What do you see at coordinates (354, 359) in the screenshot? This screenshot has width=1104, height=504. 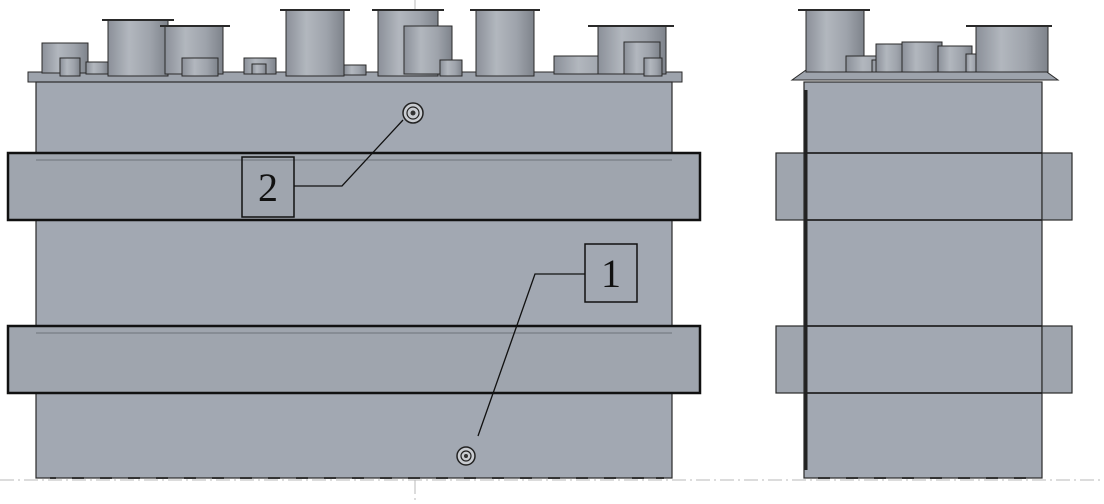 I see `front-lower-band` at bounding box center [354, 359].